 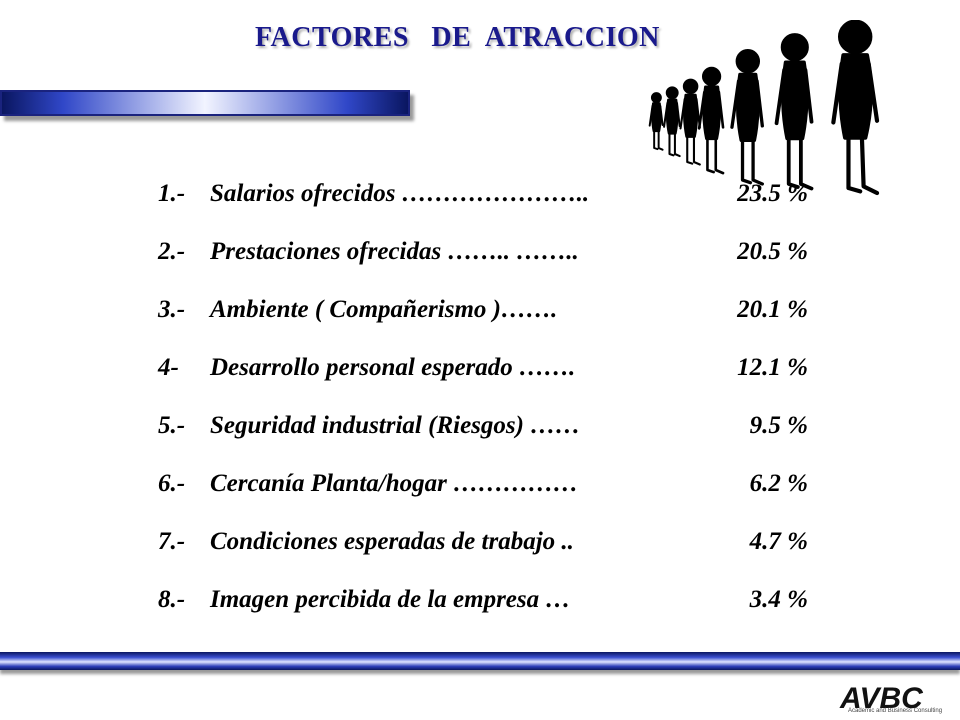 I want to click on item-value: 12.1 %, so click(x=772, y=367).